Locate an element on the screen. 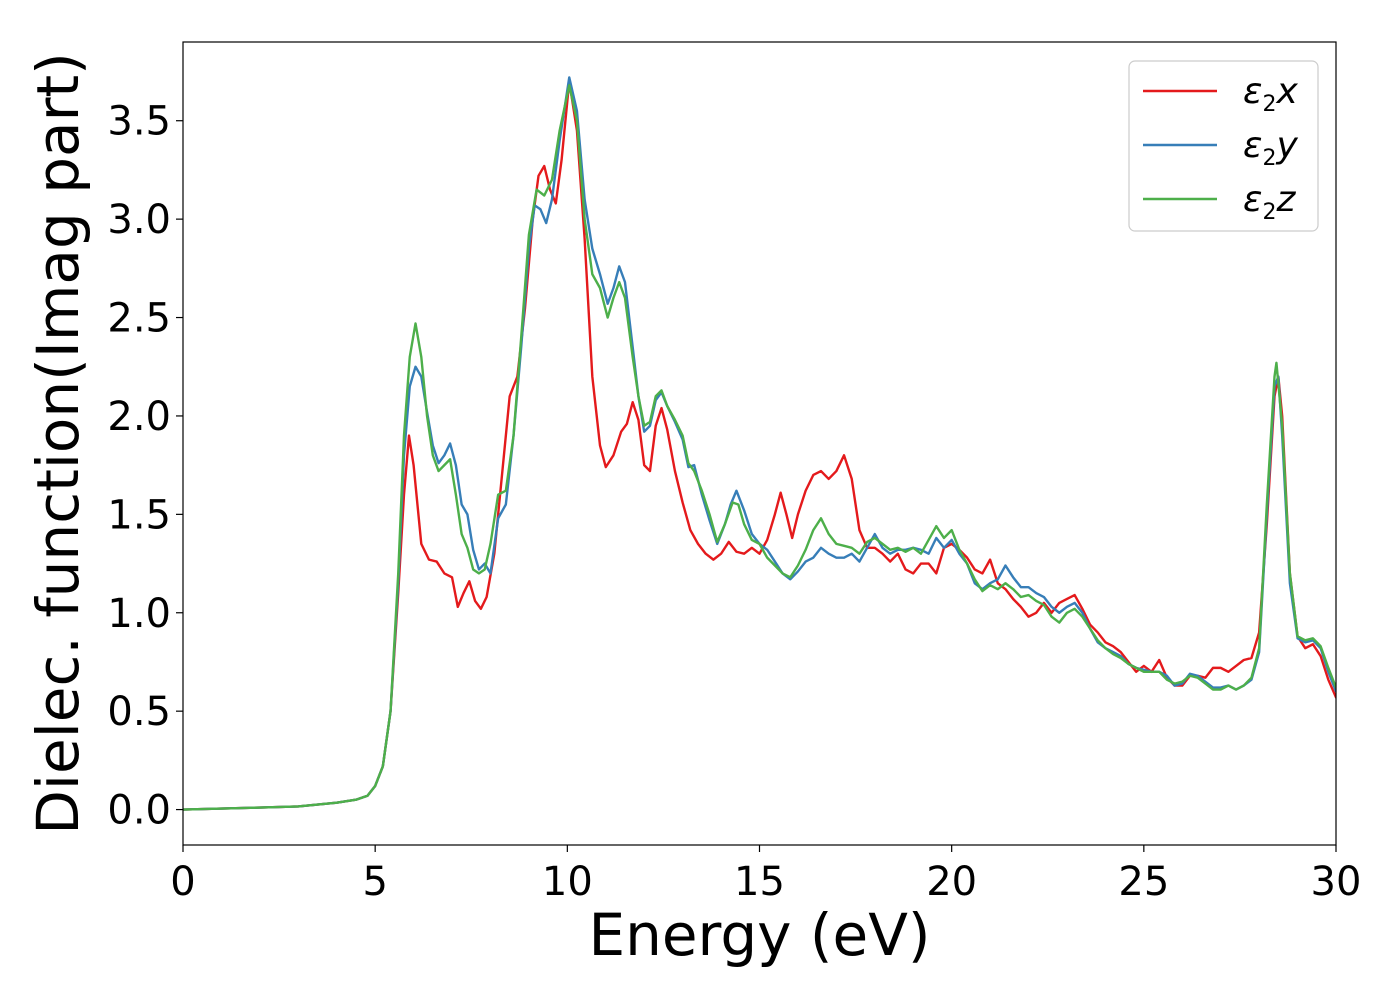 The height and width of the screenshot is (1000, 1400). y-tick-label: 2.0 is located at coordinates (139, 417).